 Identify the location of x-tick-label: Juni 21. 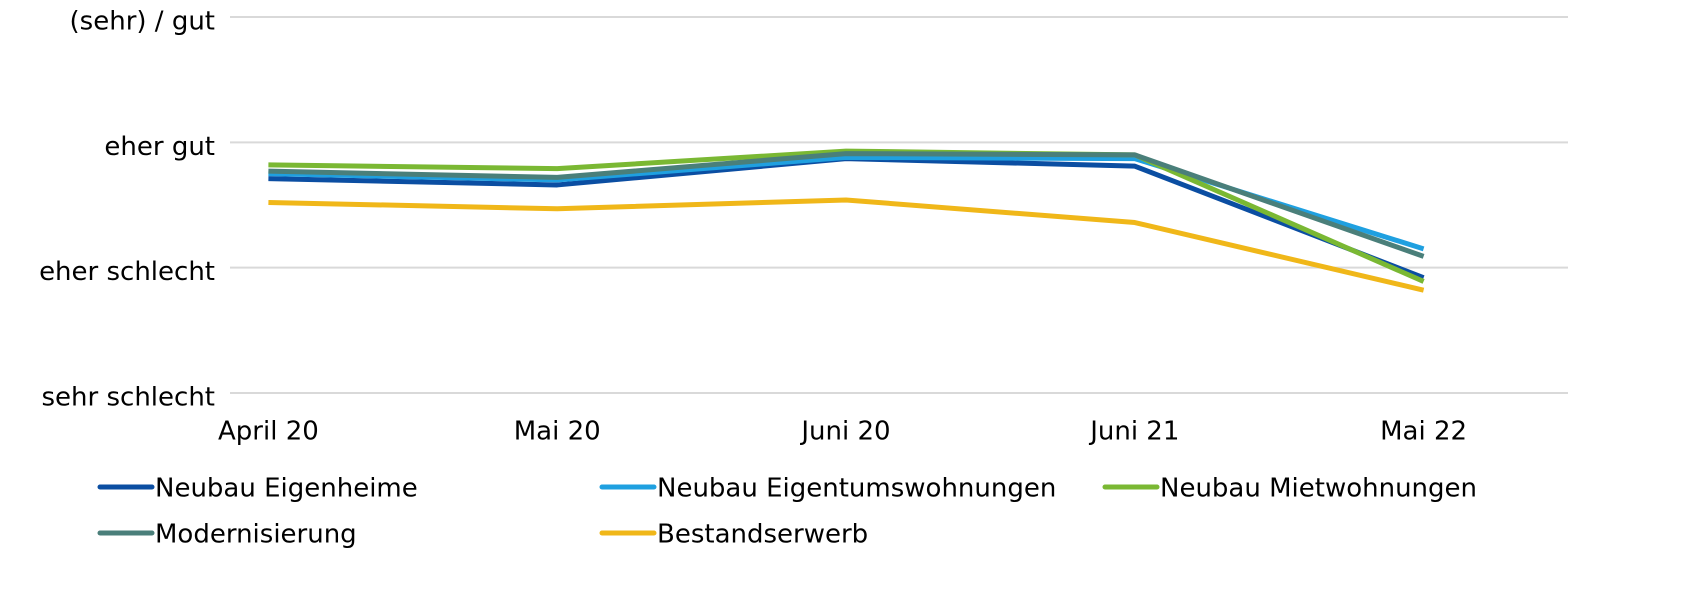
(1133, 432).